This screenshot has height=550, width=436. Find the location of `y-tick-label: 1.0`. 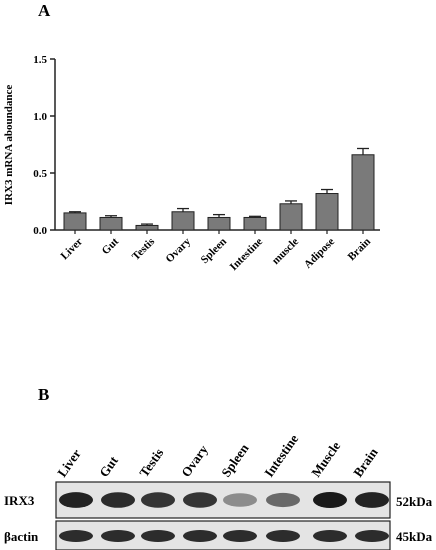

y-tick-label: 1.0 is located at coordinates (40, 117).